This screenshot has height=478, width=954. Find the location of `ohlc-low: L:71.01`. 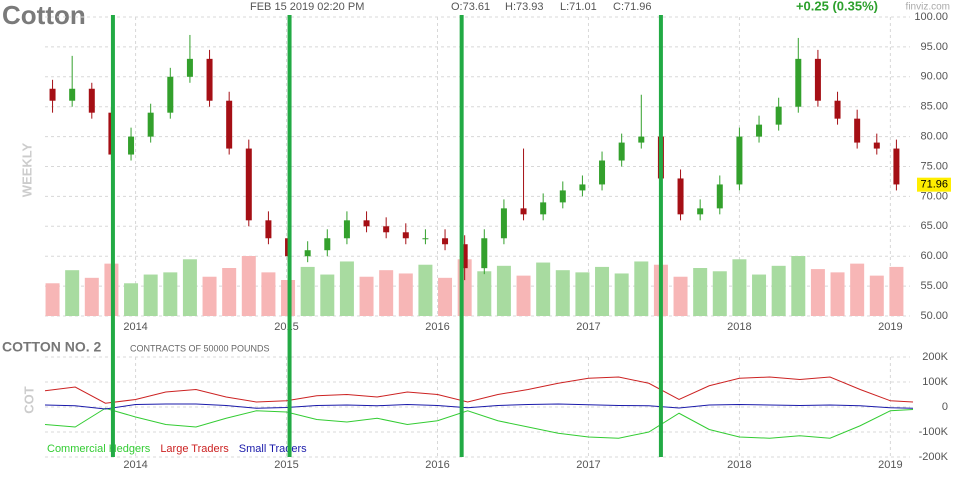

ohlc-low: L:71.01 is located at coordinates (578, 7).